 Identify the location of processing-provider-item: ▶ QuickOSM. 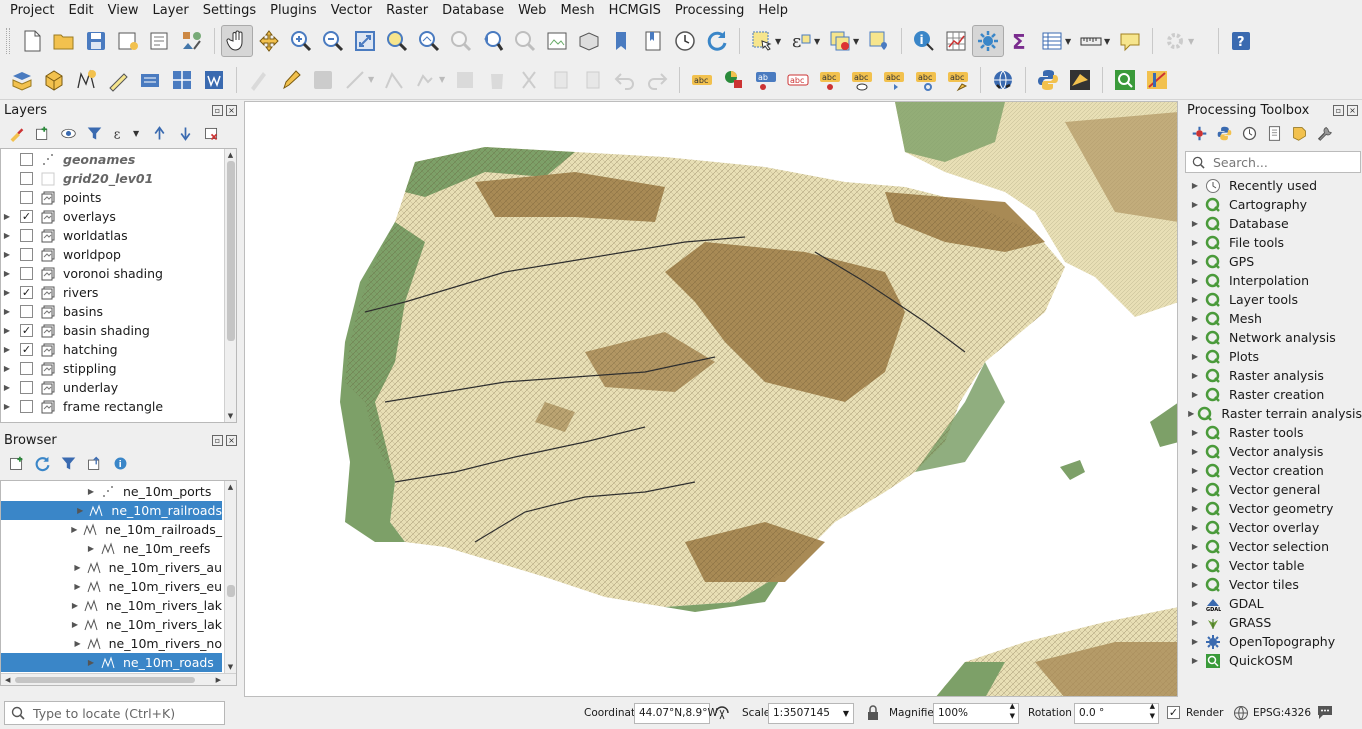
(1273, 660).